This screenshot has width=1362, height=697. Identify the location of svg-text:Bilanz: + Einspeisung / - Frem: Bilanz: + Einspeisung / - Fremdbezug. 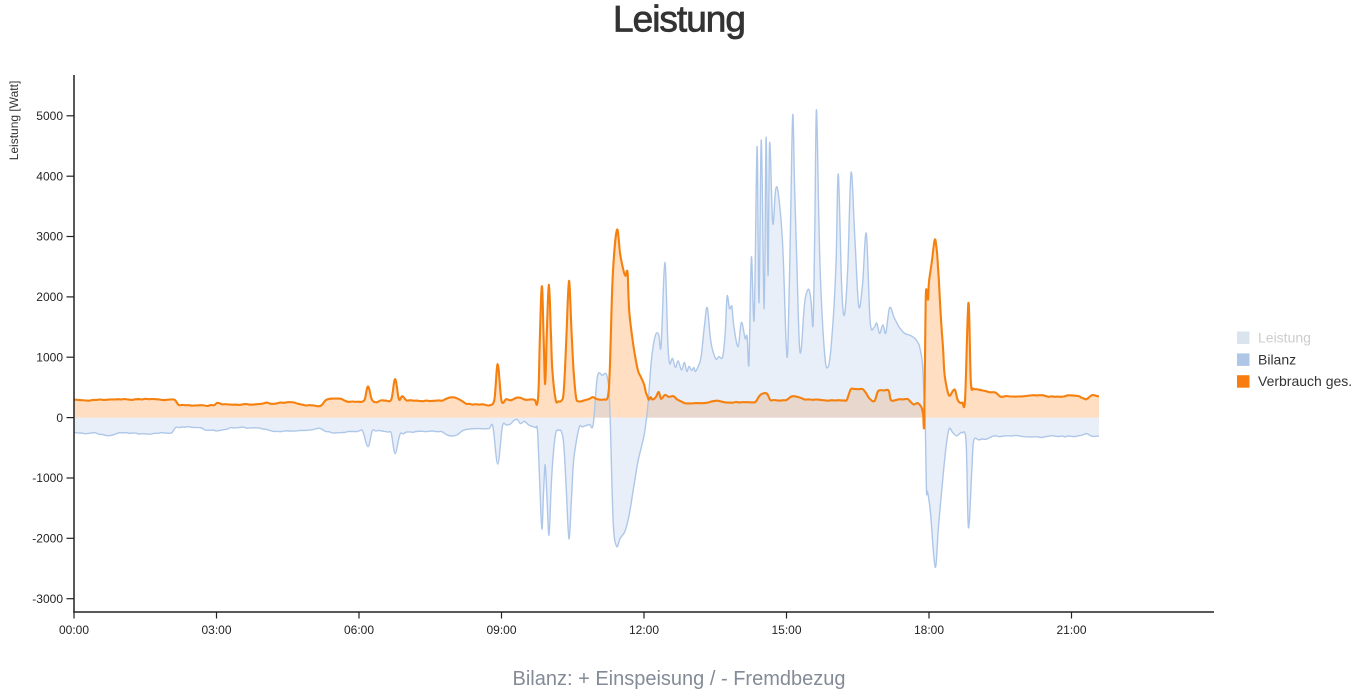
(679, 679).